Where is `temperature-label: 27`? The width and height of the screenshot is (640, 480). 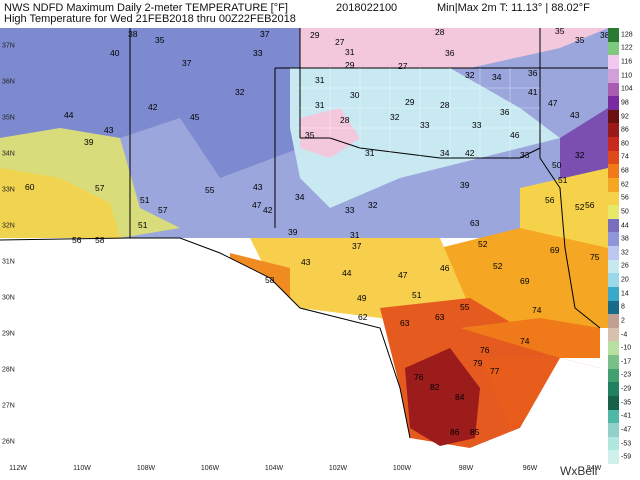
temperature-label: 27 is located at coordinates (403, 66).